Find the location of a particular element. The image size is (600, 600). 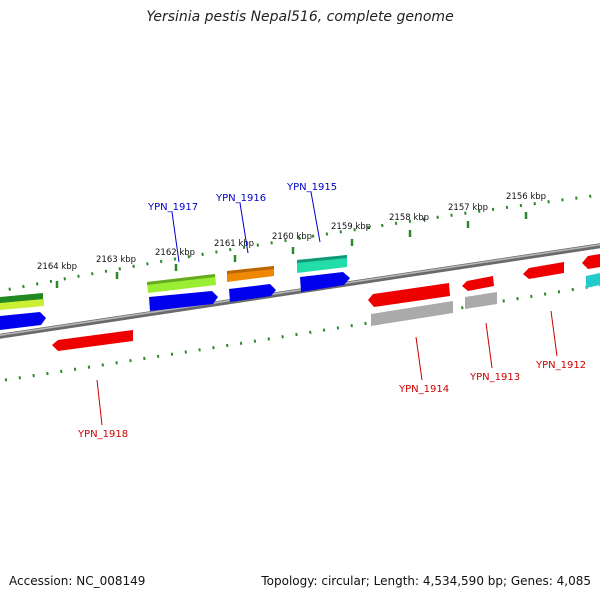

cds-gray-1913 is located at coordinates (481, 300).